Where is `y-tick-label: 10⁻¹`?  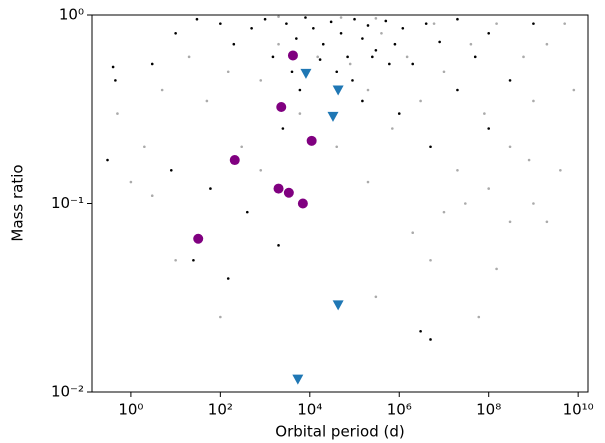 y-tick-label: 10⁻¹ is located at coordinates (67, 203).